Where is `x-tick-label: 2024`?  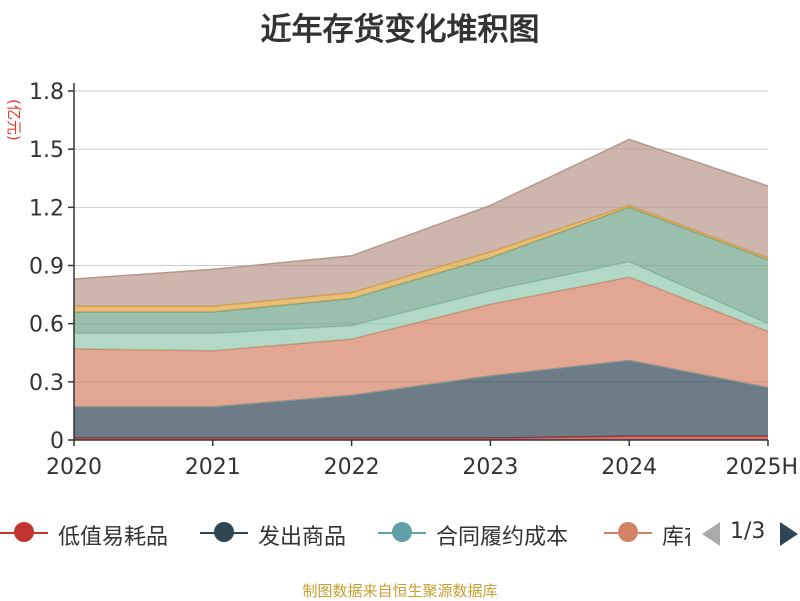 x-tick-label: 2024 is located at coordinates (629, 467).